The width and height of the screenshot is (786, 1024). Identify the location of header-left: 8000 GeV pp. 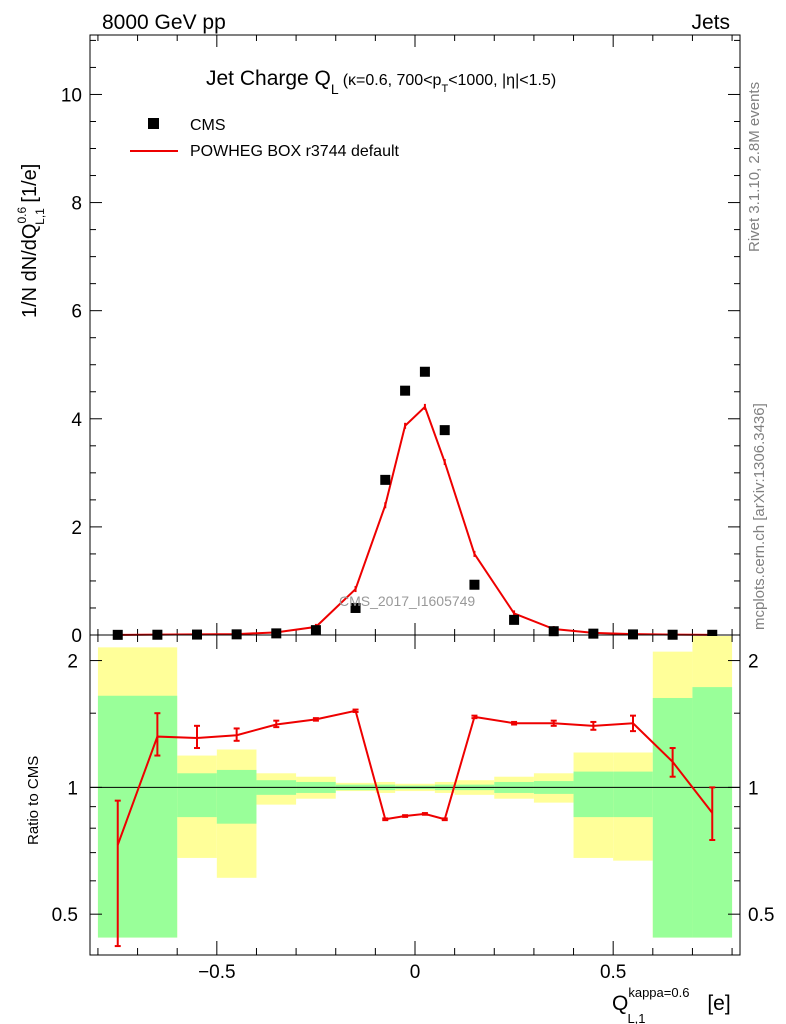
(164, 22).